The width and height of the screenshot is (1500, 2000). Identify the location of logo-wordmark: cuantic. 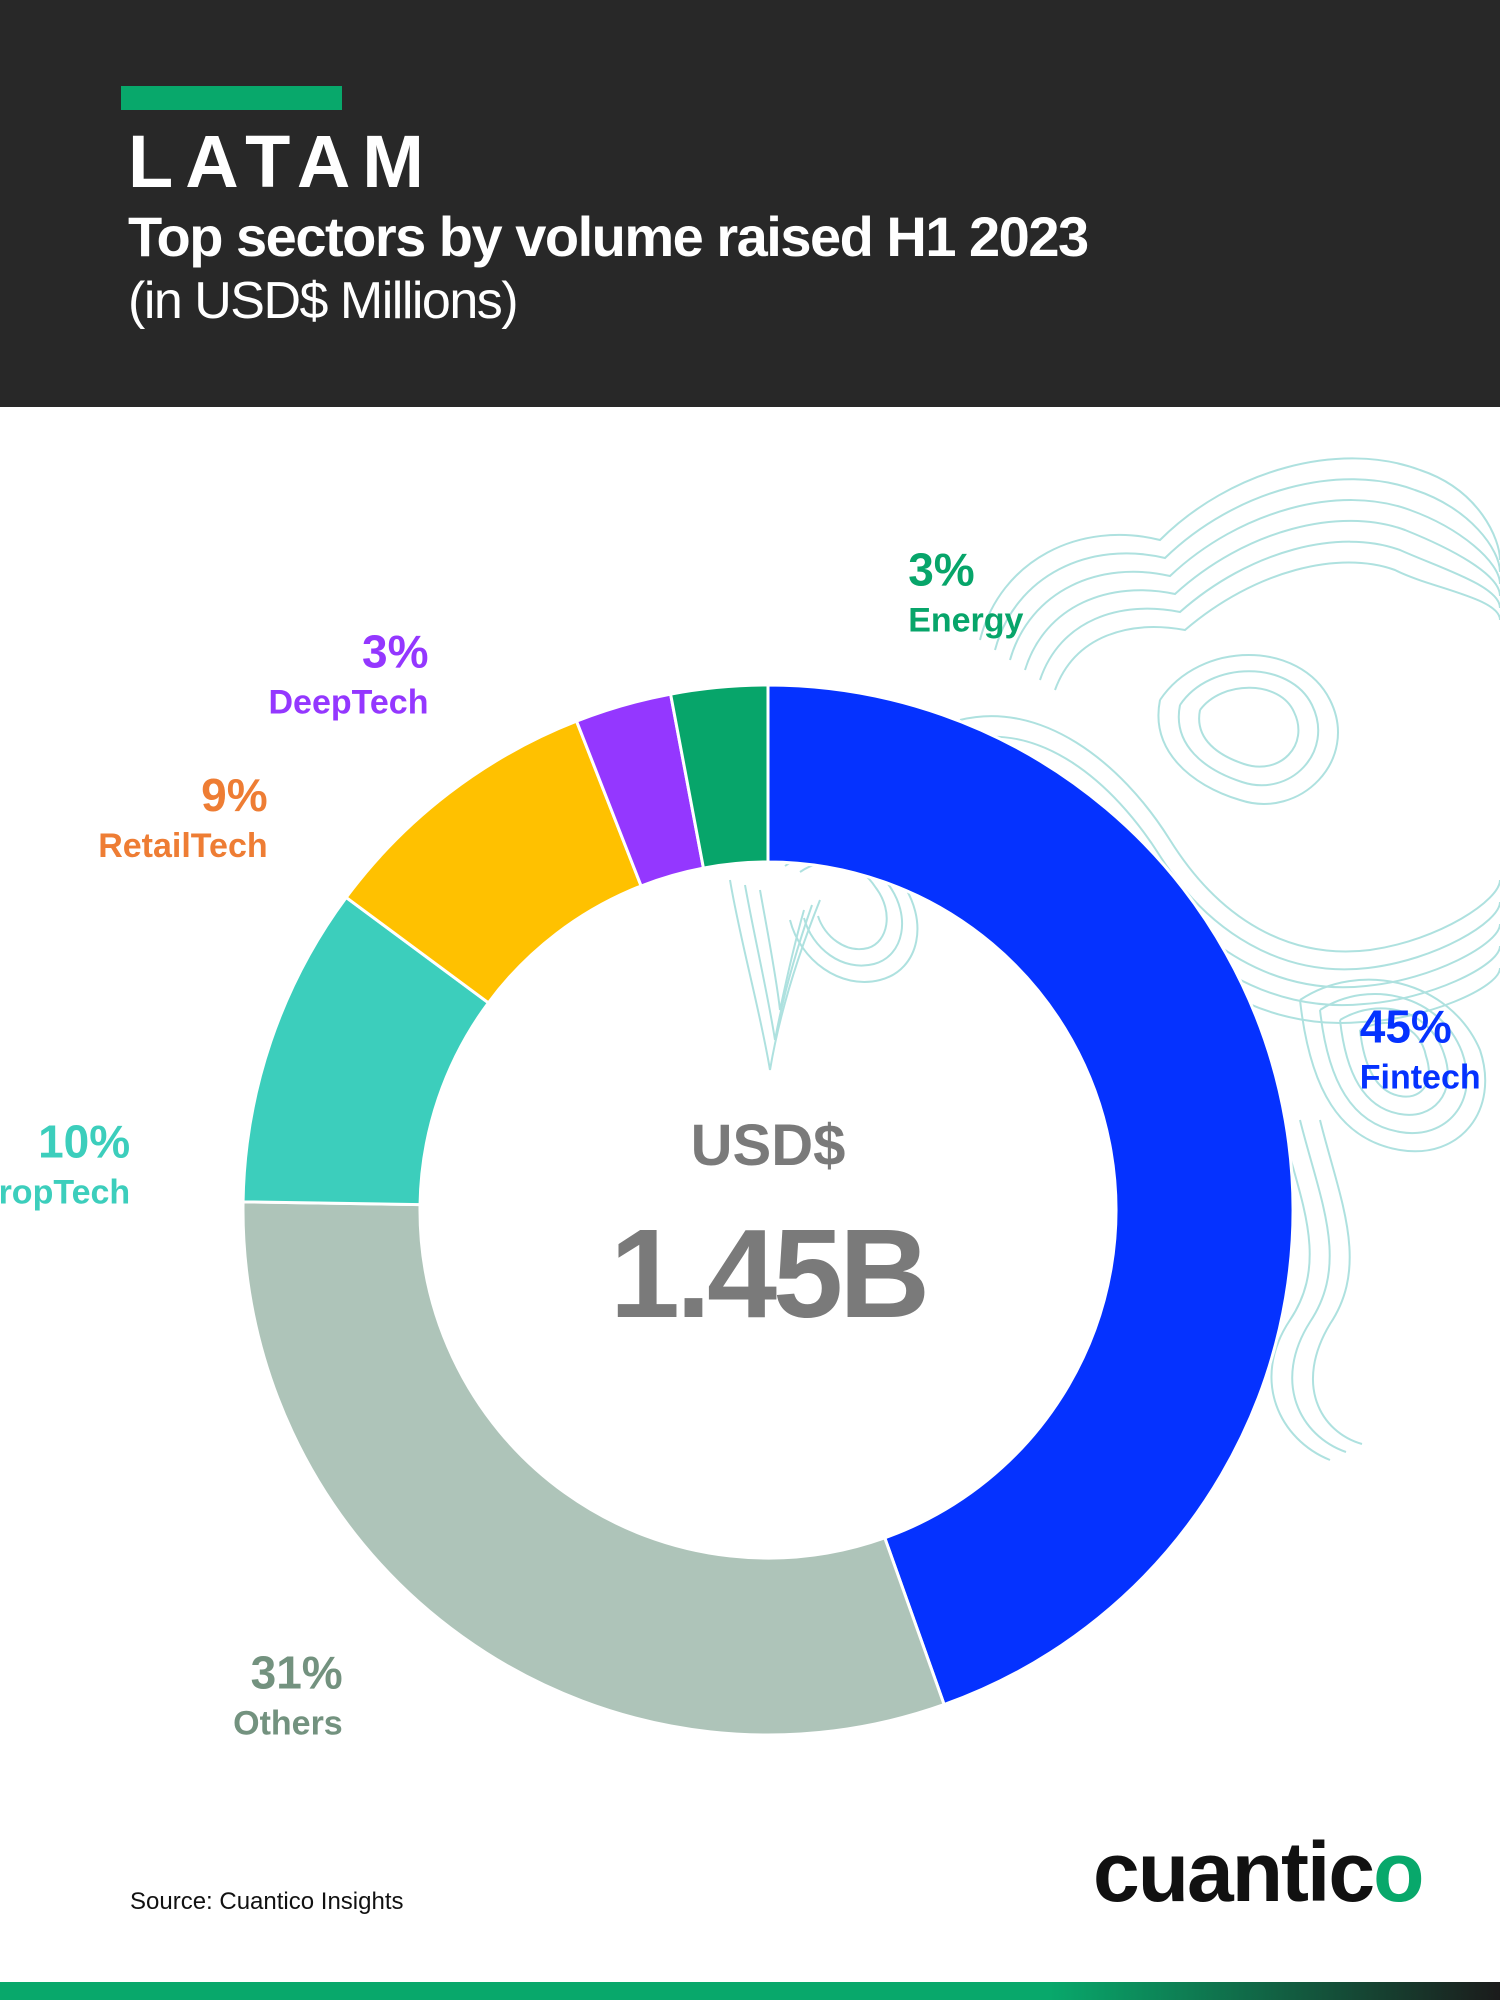
(1234, 1872).